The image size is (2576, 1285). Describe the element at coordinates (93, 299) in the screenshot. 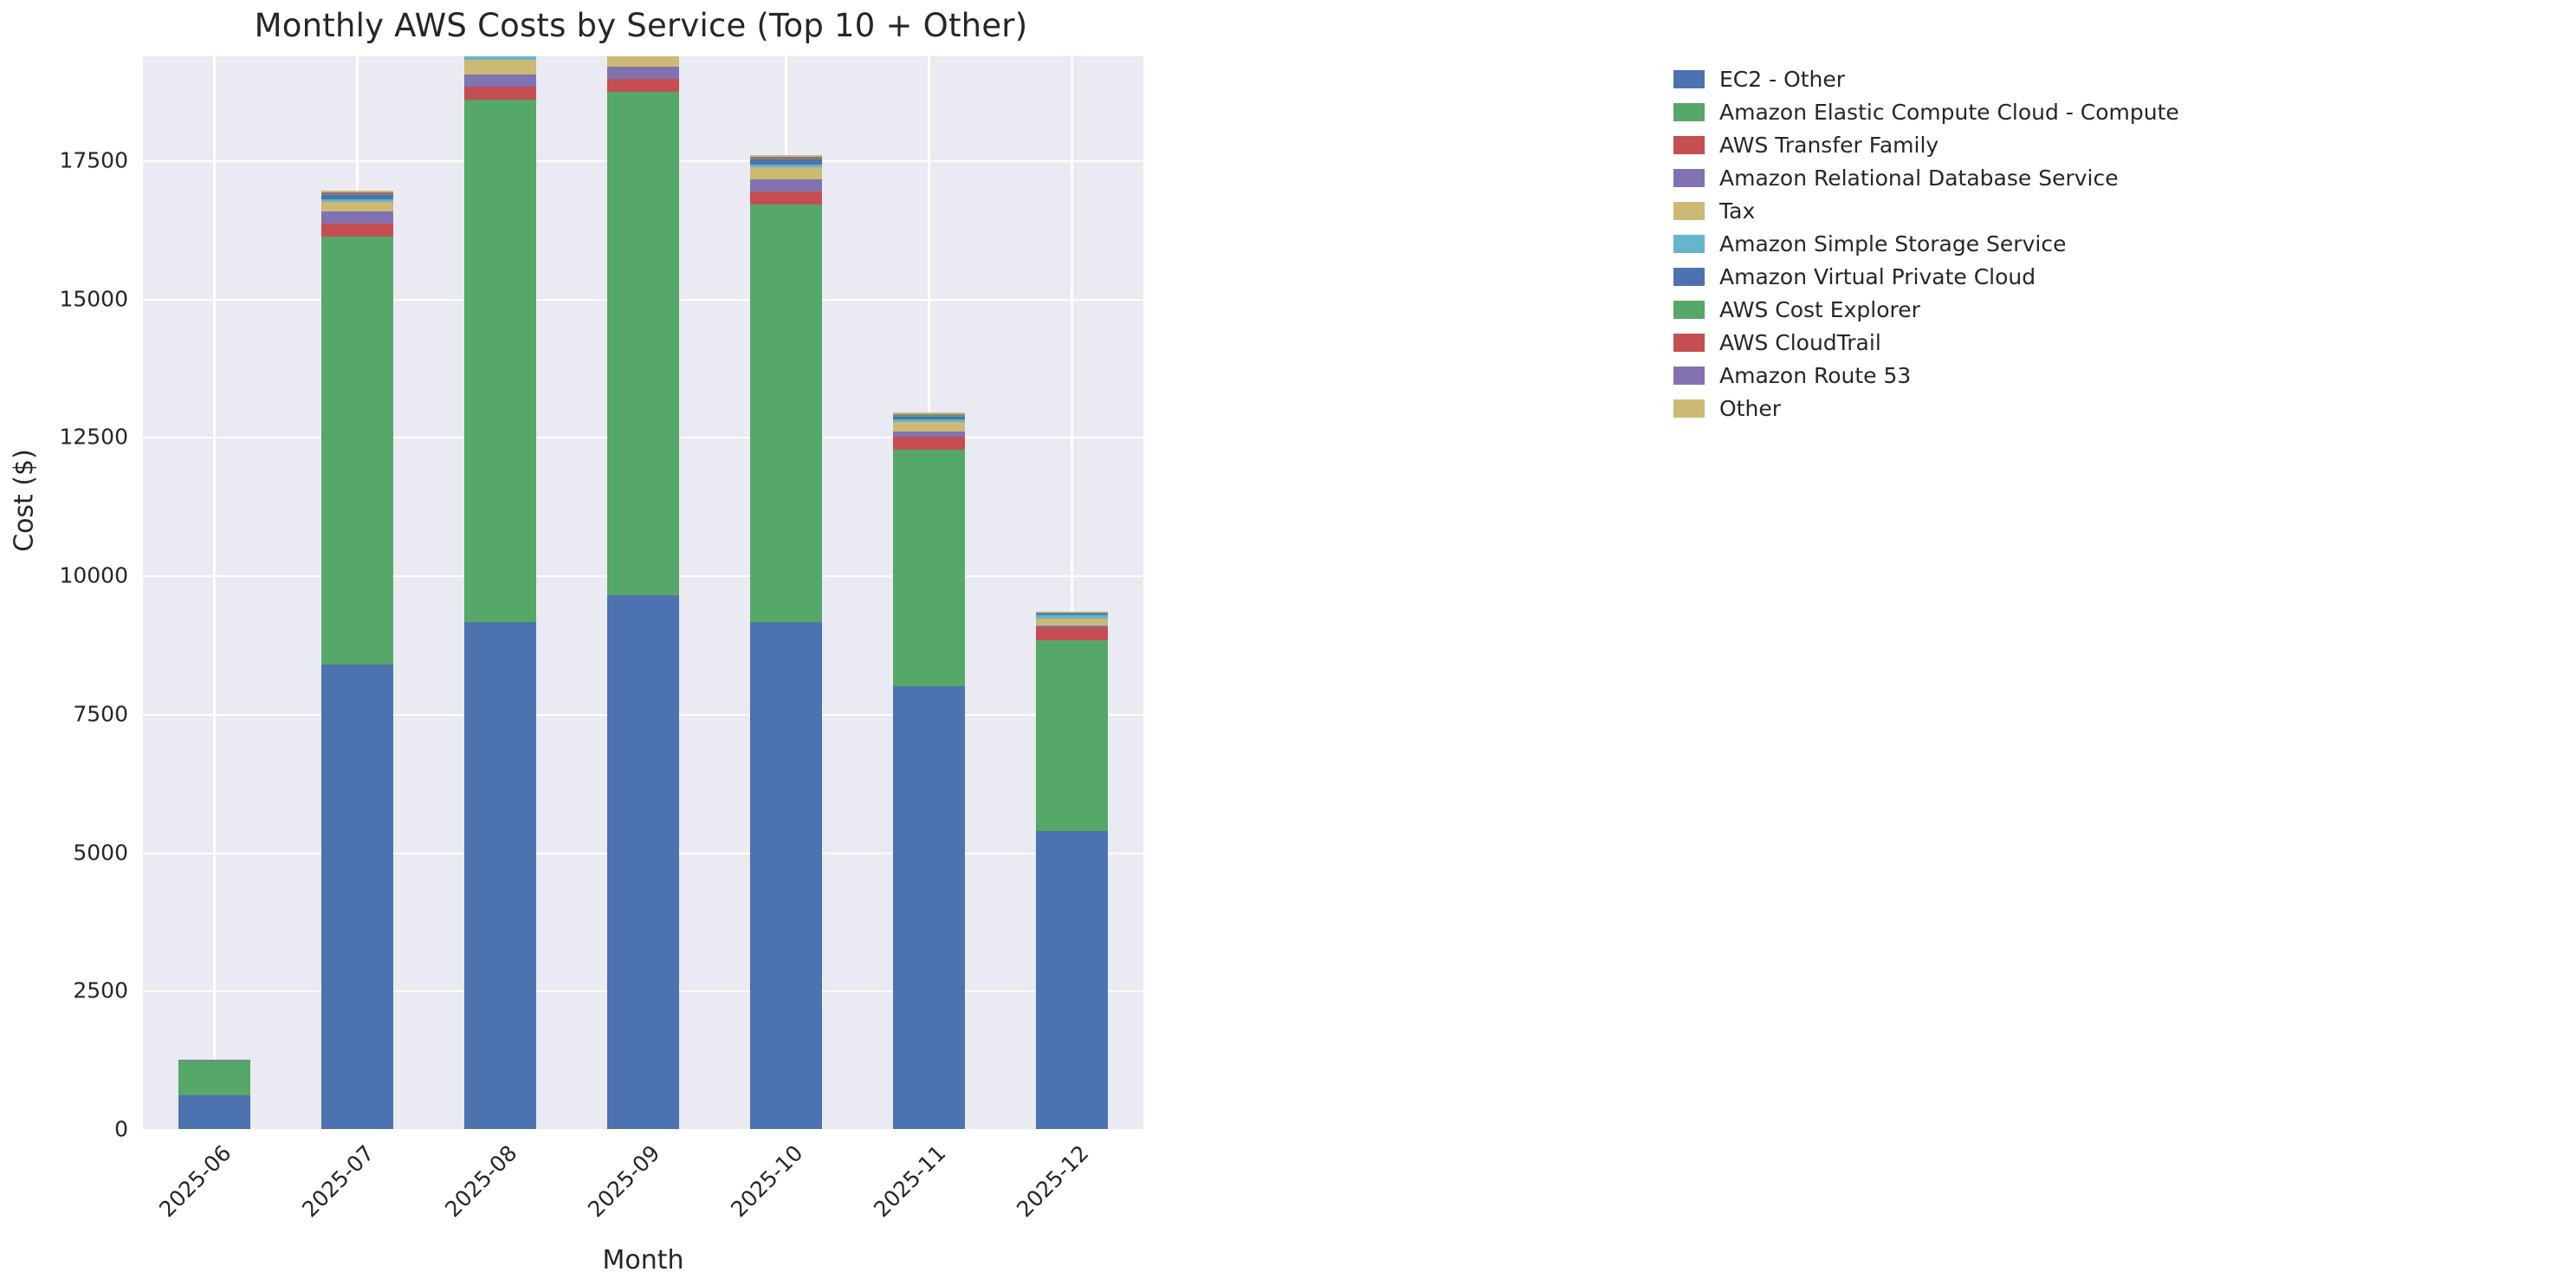

I see `y-axis-tick-label: 15000` at that location.